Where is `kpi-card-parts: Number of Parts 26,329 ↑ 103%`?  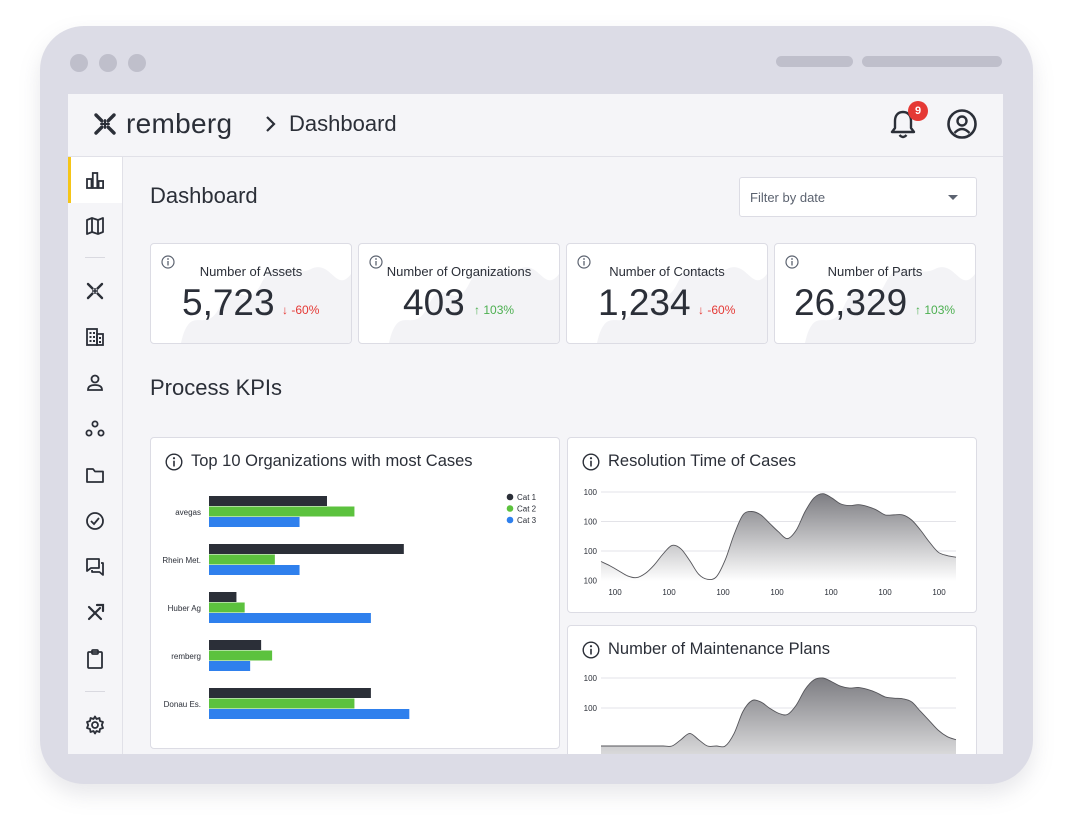 kpi-card-parts: Number of Parts 26,329 ↑ 103% is located at coordinates (875, 293).